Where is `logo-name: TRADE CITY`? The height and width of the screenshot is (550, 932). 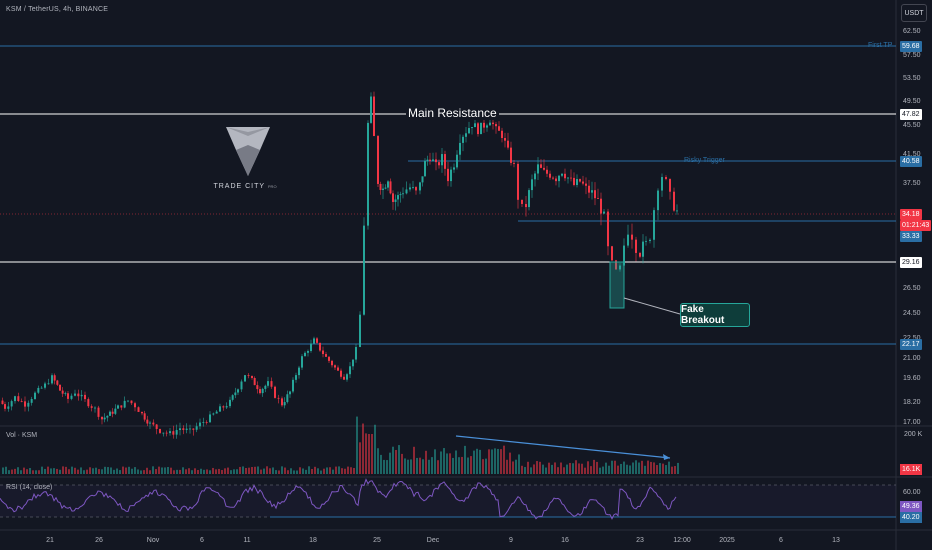
logo-name: TRADE CITY is located at coordinates (239, 186).